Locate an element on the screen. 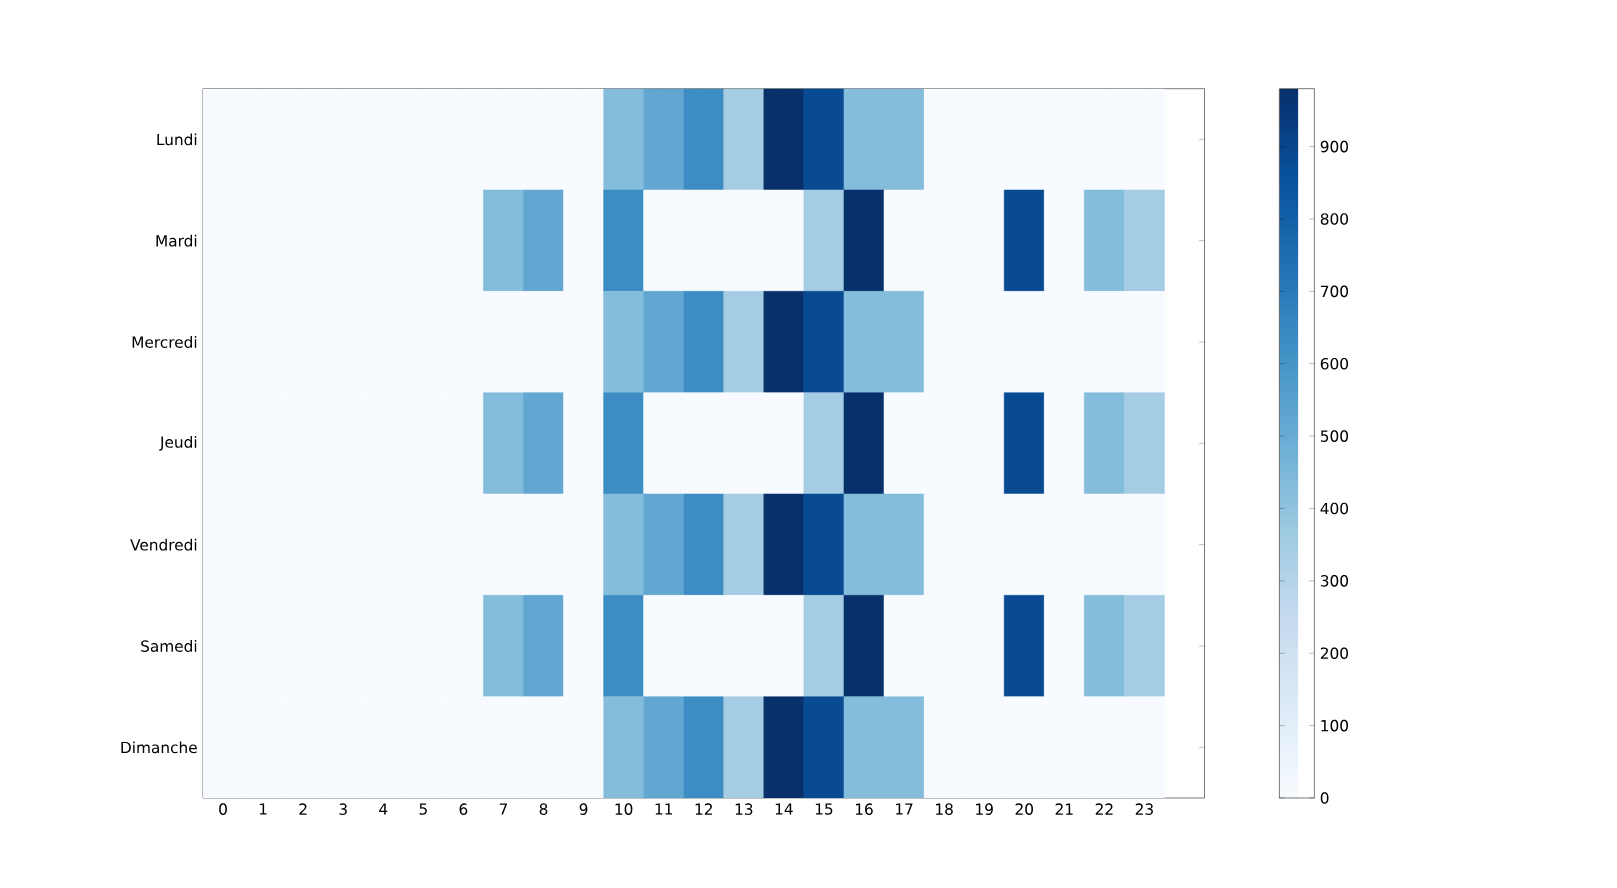 This screenshot has width=1617, height=888. x-tick-label: 15 is located at coordinates (824, 809).